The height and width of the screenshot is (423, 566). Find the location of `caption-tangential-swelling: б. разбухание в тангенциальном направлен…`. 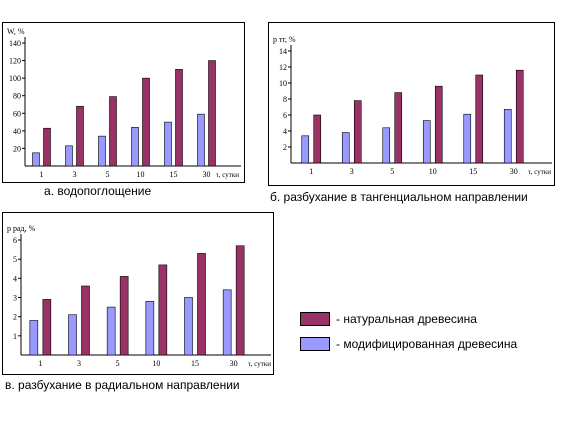

caption-tangential-swelling: б. разбухание в тангенциальном направлен… is located at coordinates (399, 197).